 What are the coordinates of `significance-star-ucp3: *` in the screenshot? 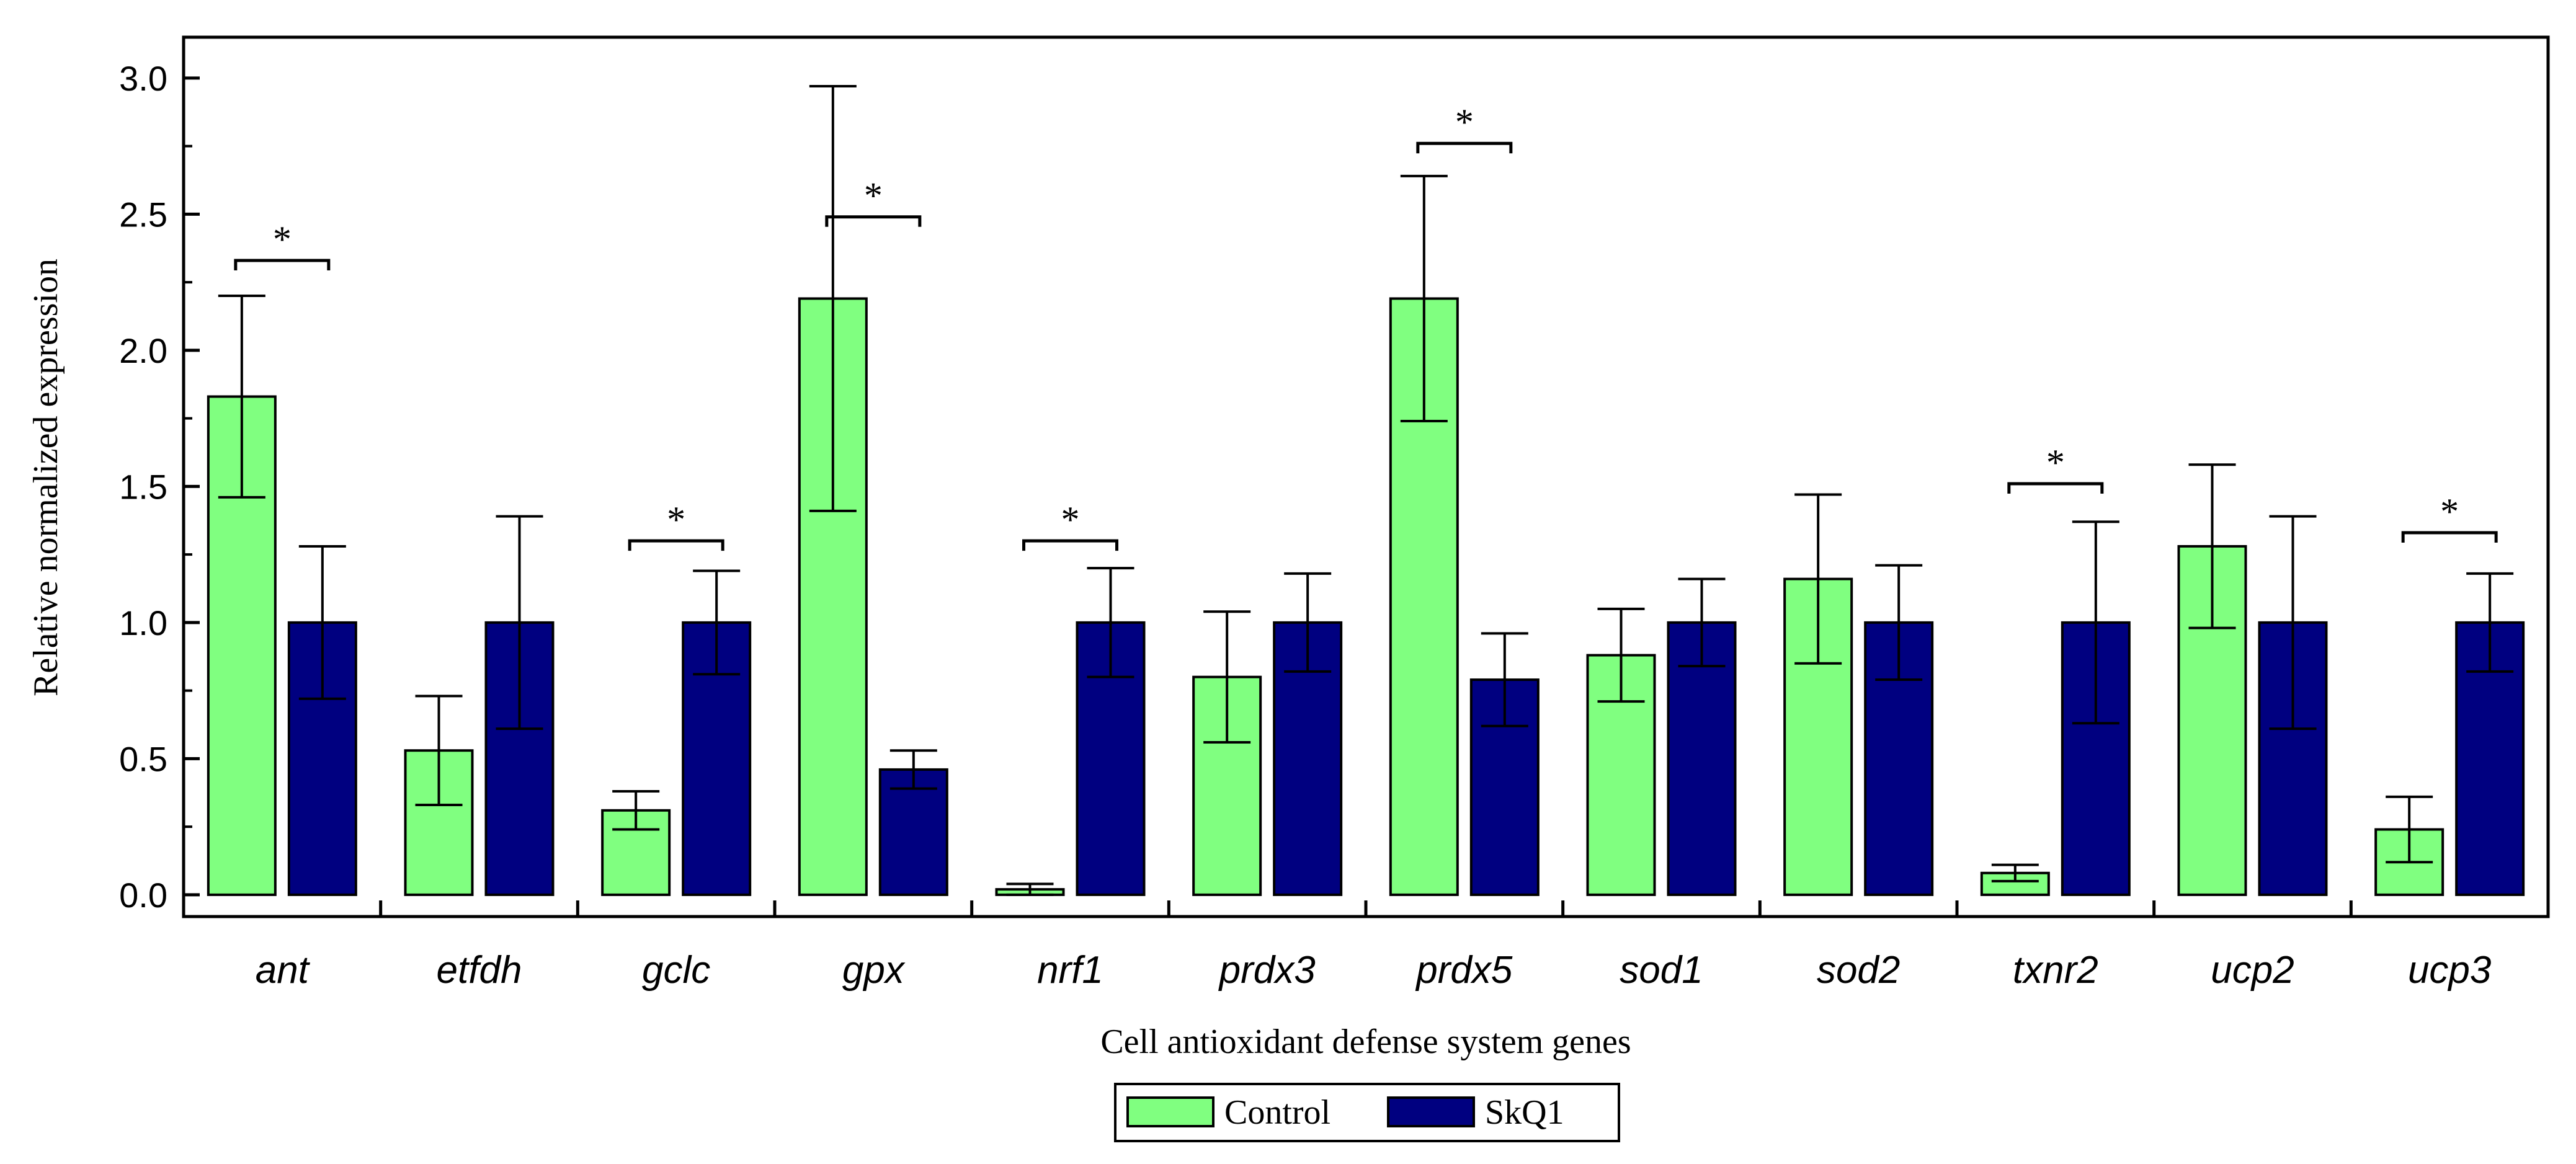 It's located at (2449, 511).